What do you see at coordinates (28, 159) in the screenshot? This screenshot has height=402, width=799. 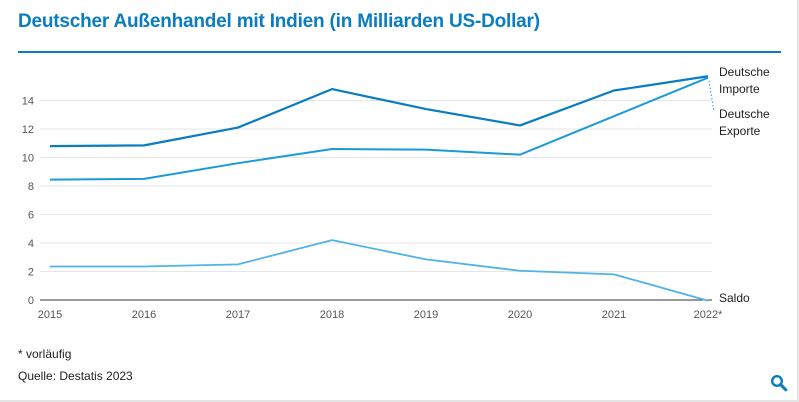 I see `y-tick-label: 10` at bounding box center [28, 159].